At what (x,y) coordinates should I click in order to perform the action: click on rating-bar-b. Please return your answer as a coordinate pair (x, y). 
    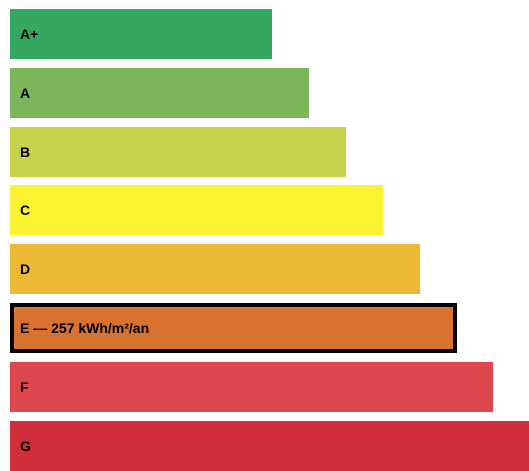
    Looking at the image, I should click on (178, 151).